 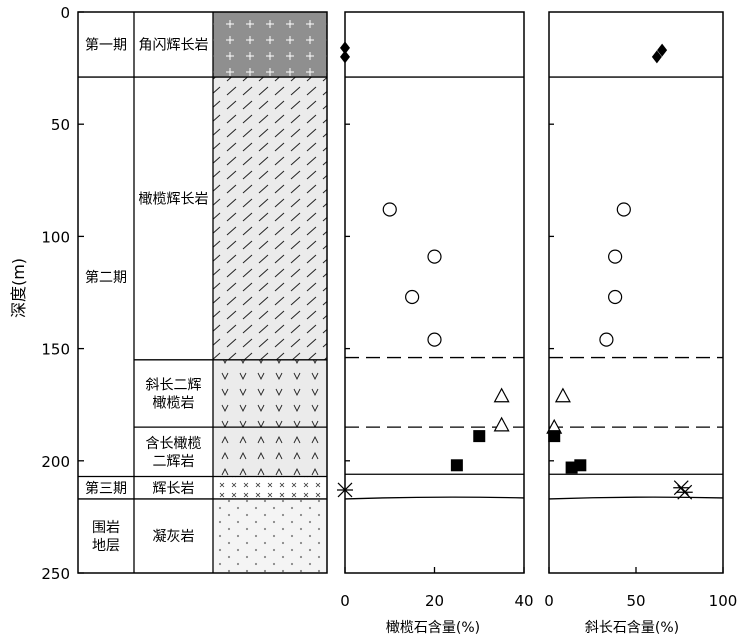 What do you see at coordinates (174, 453) in the screenshot?
I see `rock-label: 含长橄榄二辉岩` at bounding box center [174, 453].